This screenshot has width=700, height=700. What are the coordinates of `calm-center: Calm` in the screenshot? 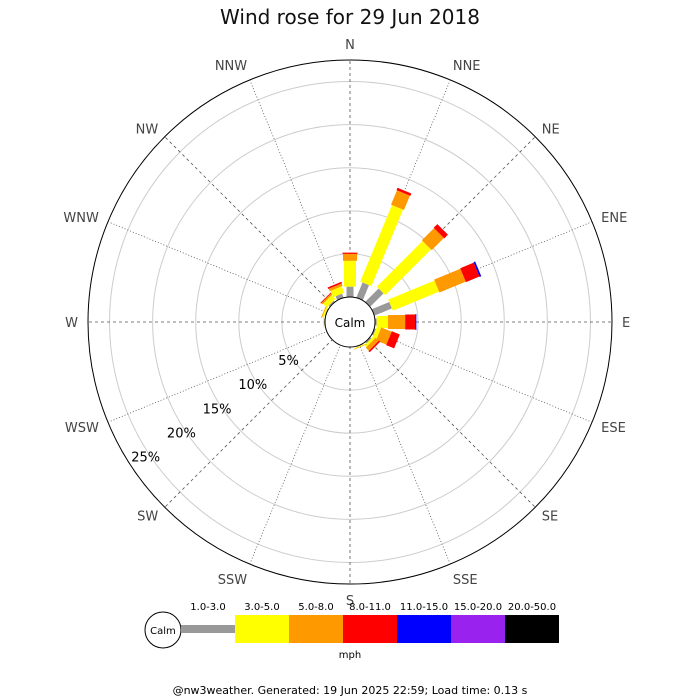 It's located at (350, 322).